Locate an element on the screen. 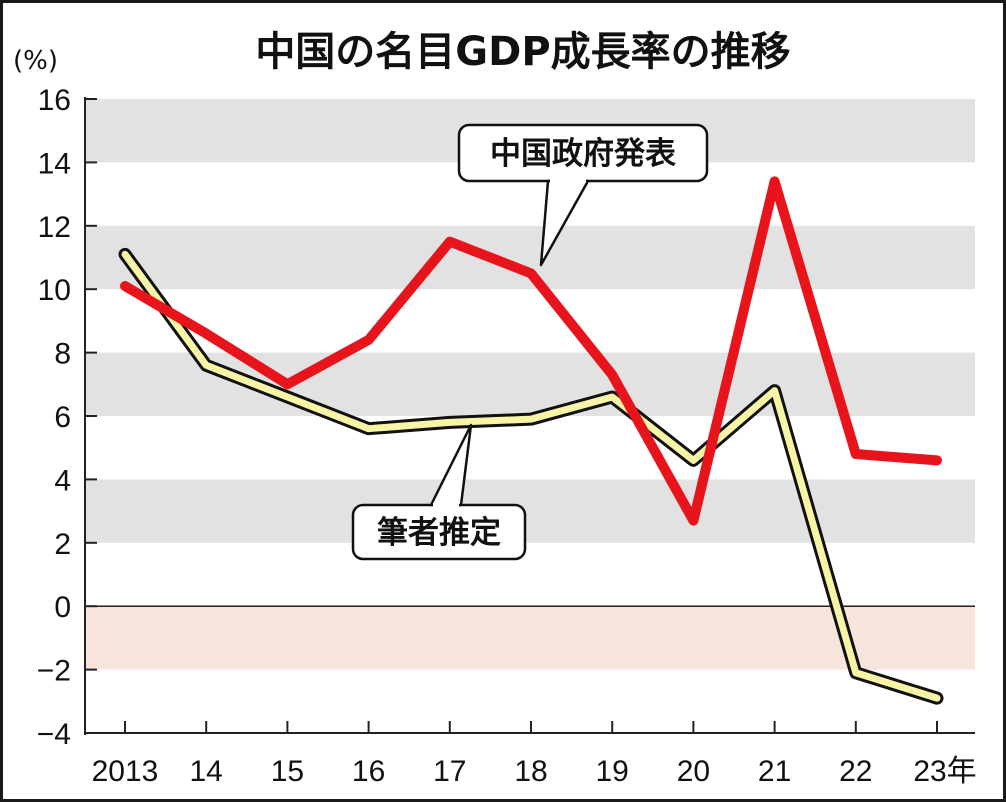  x-tick-label: 15 is located at coordinates (287, 771).